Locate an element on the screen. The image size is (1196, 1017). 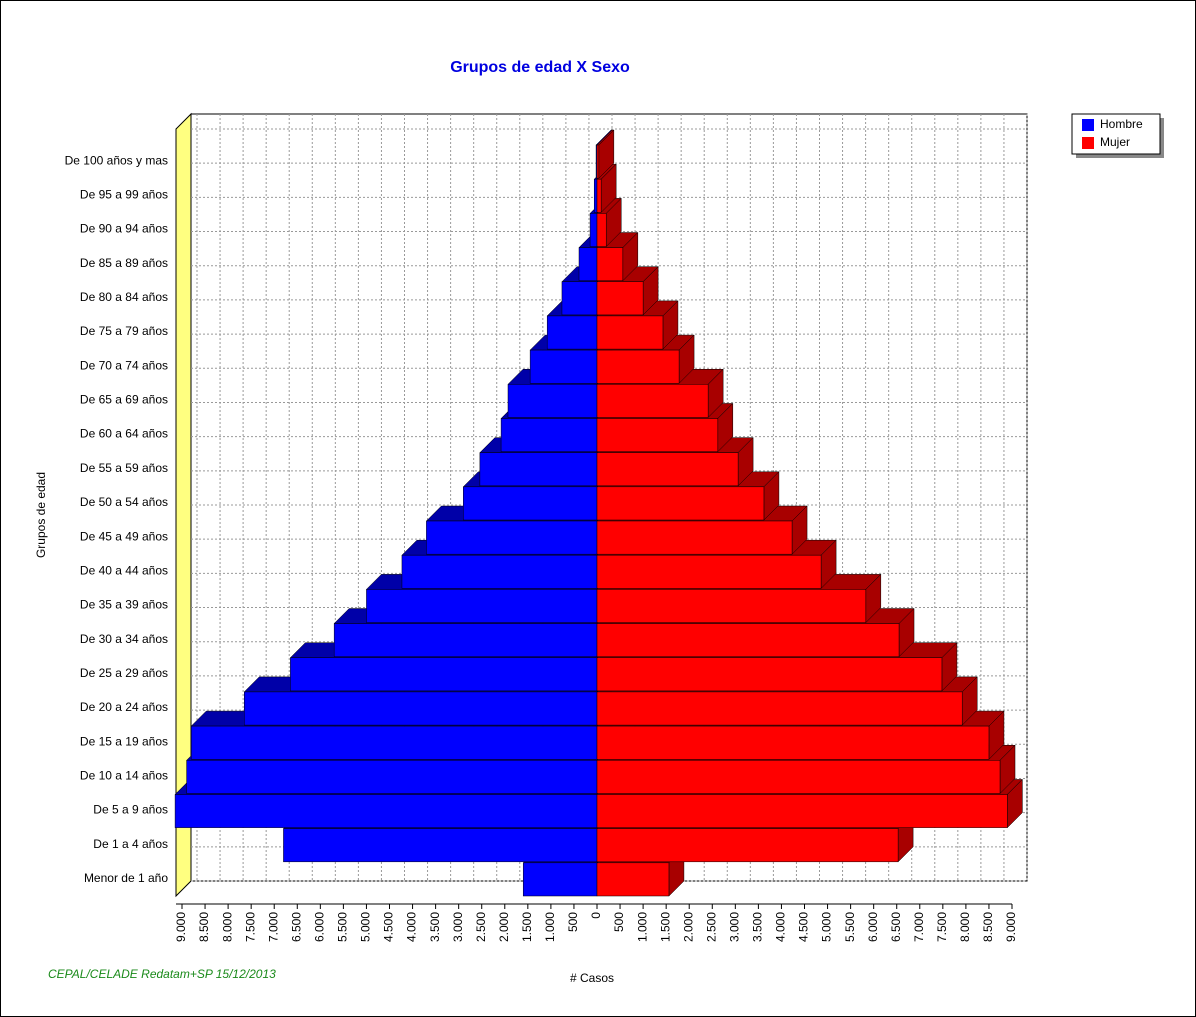
y-tick-label: De 45 a 49 años is located at coordinates (124, 536).